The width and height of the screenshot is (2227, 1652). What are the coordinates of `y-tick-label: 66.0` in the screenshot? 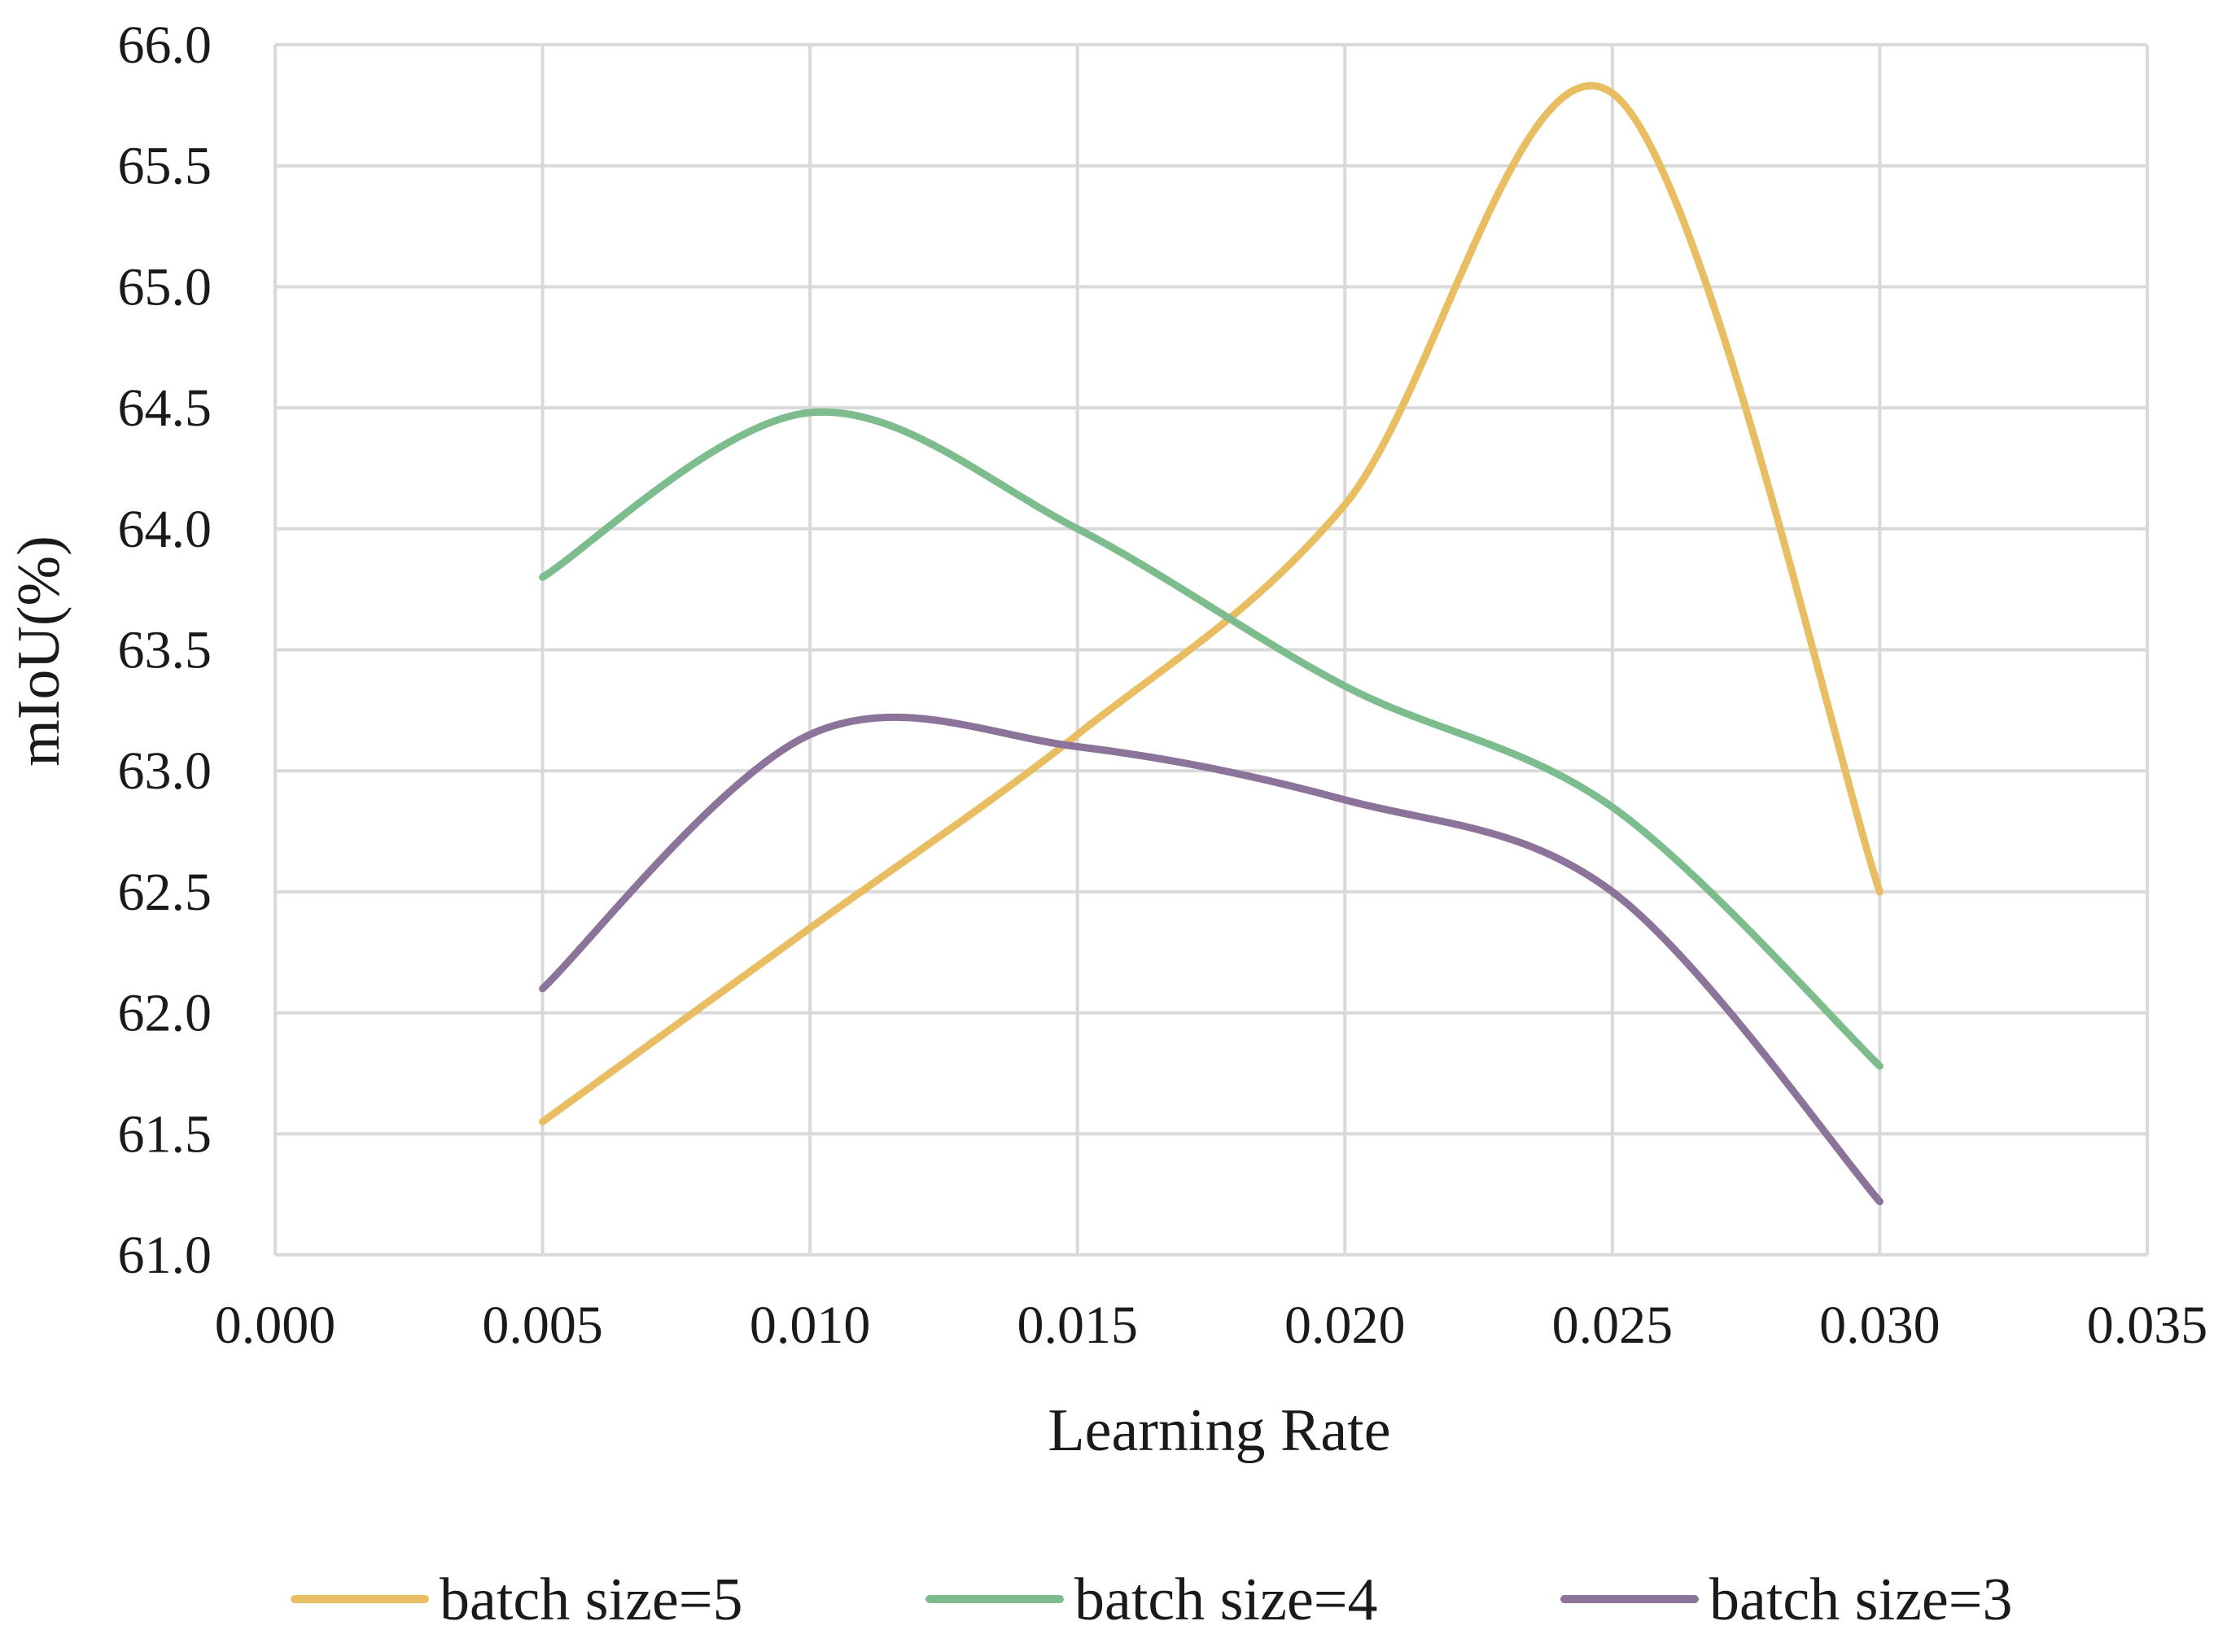 It's located at (165, 45).